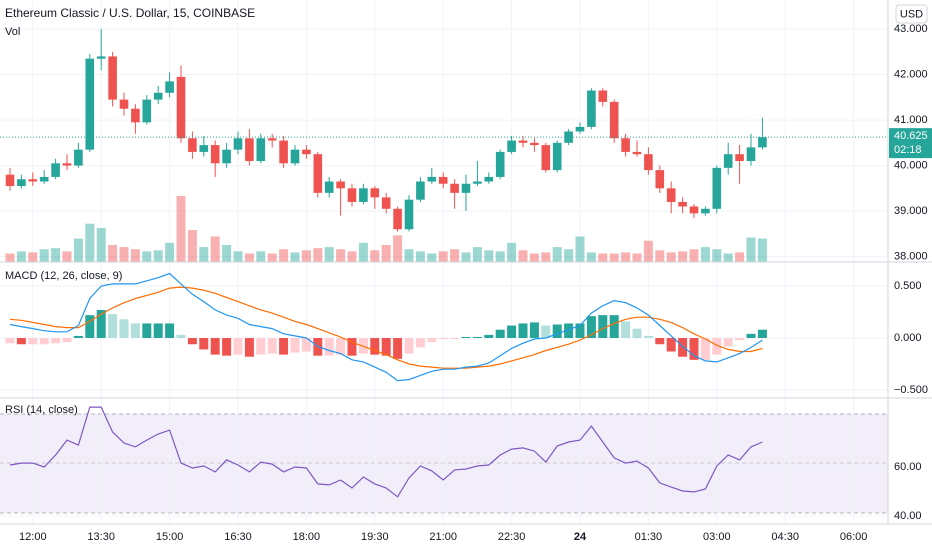 Image resolution: width=932 pixels, height=550 pixels. I want to click on x-tick-label: 24, so click(580, 537).